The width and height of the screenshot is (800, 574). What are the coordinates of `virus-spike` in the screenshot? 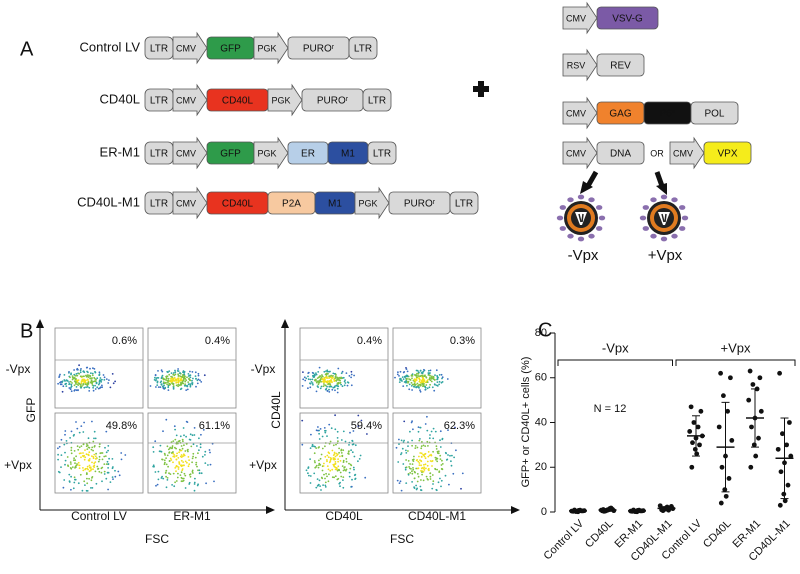 It's located at (664, 197).